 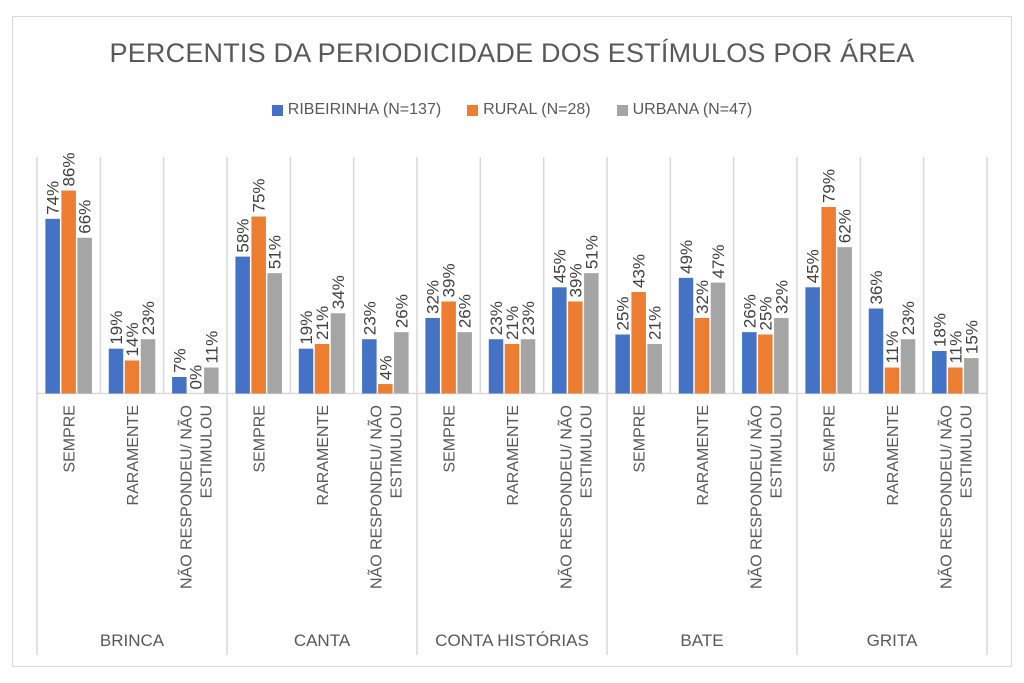 What do you see at coordinates (473, 110) in the screenshot?
I see `legend-swatch-rural` at bounding box center [473, 110].